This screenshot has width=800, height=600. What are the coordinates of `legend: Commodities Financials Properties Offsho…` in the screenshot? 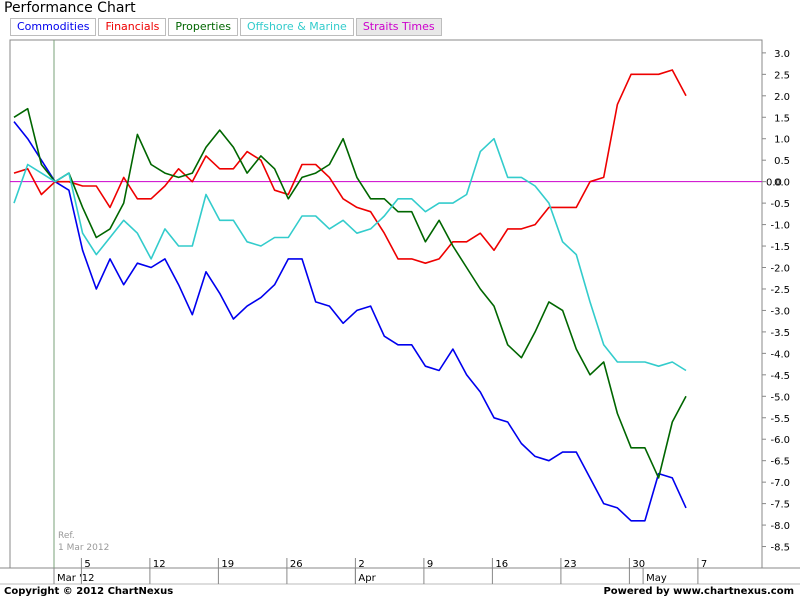 It's located at (226, 27).